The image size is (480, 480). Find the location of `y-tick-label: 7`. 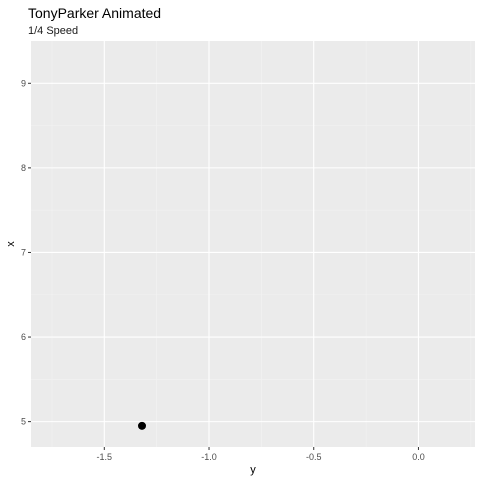

y-tick-label: 7 is located at coordinates (23, 252).